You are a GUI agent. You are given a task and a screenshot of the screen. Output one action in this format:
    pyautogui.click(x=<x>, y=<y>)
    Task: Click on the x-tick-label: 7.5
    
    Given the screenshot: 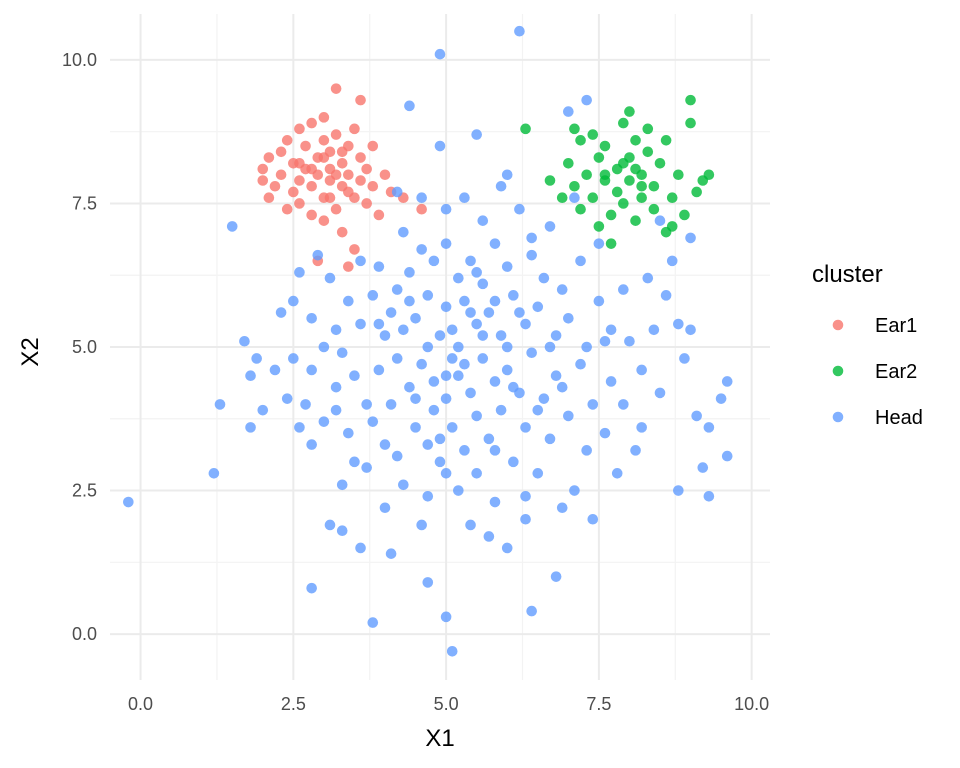 What is the action you would take?
    pyautogui.click(x=598, y=704)
    